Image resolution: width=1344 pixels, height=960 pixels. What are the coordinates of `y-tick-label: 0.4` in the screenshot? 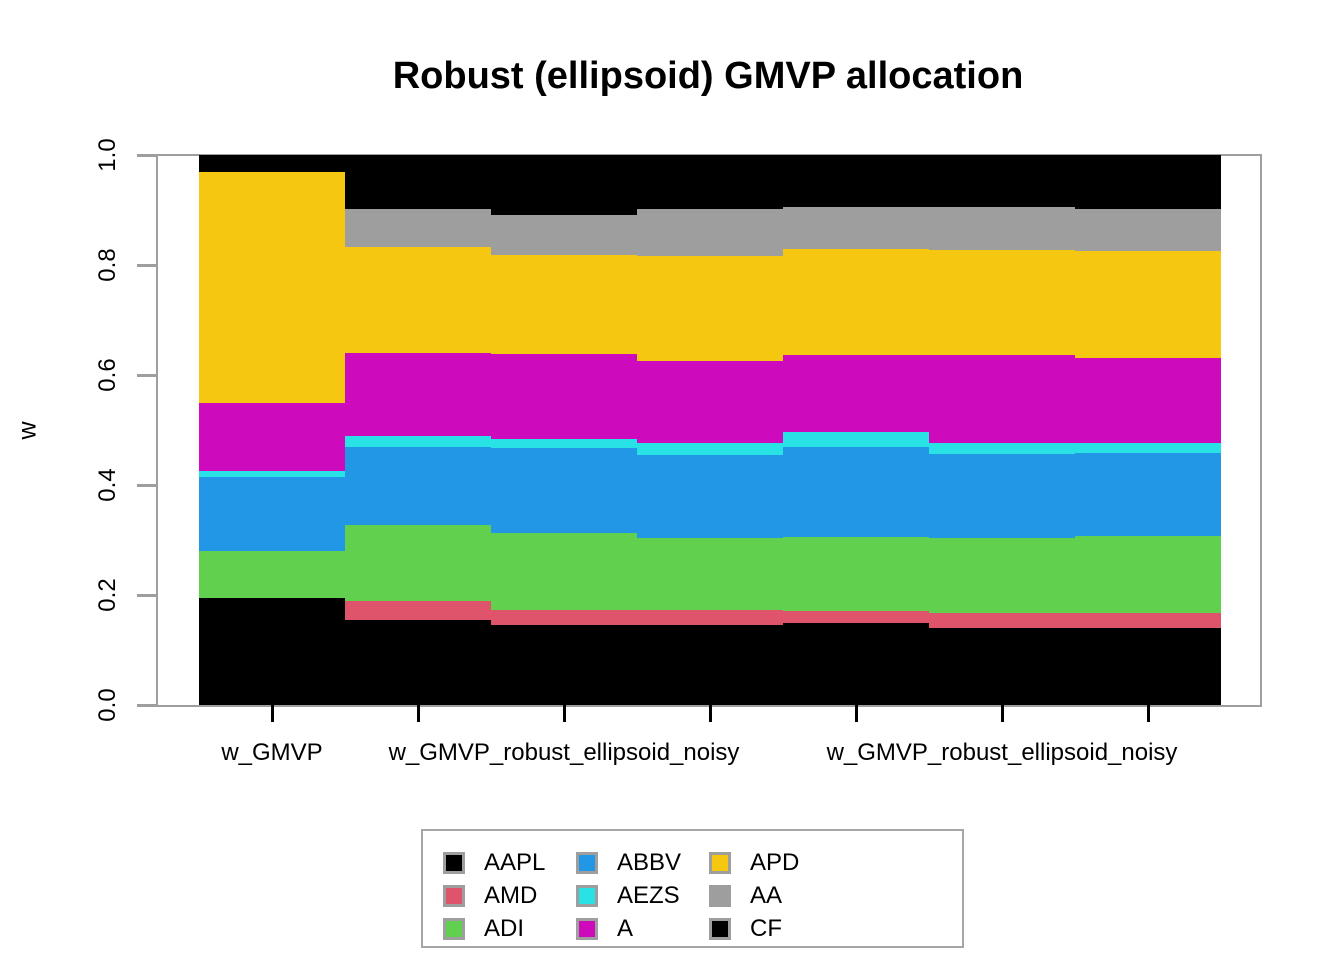 It's located at (107, 485).